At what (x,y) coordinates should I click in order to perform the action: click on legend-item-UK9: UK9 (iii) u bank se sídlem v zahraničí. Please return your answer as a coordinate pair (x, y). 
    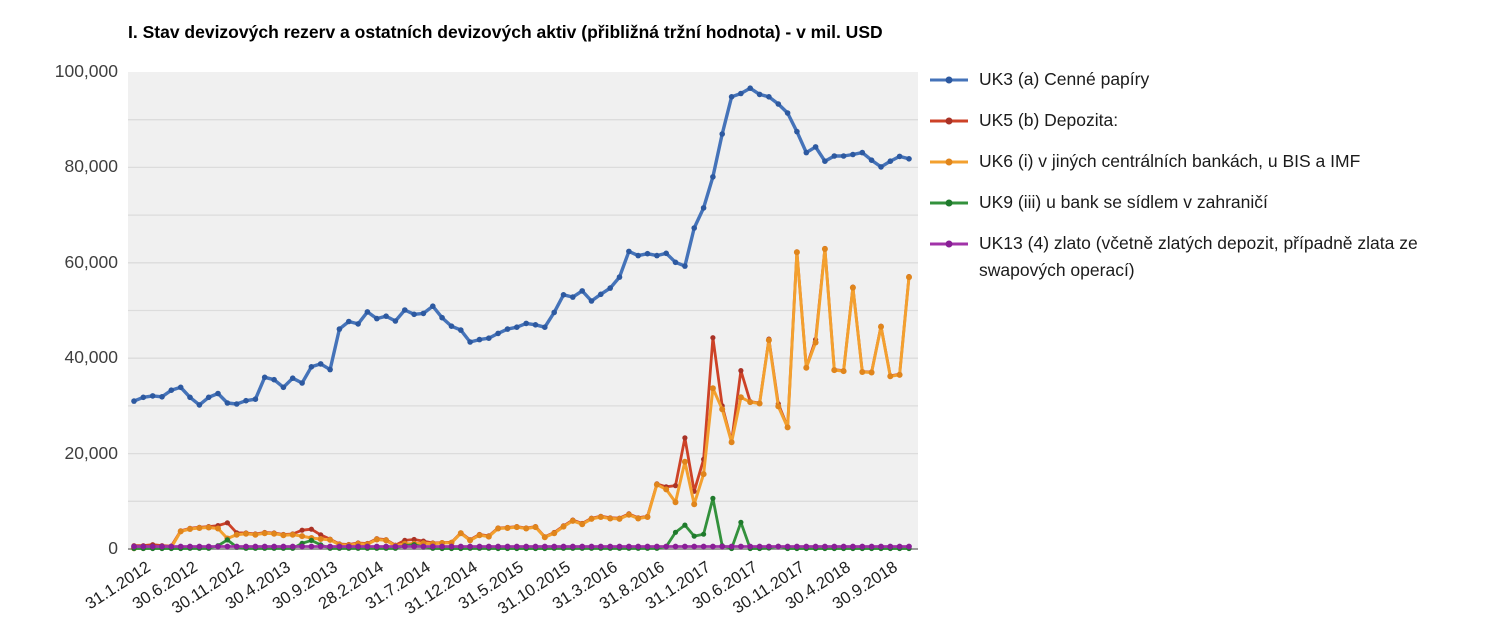
    Looking at the image, I should click on (1210, 202).